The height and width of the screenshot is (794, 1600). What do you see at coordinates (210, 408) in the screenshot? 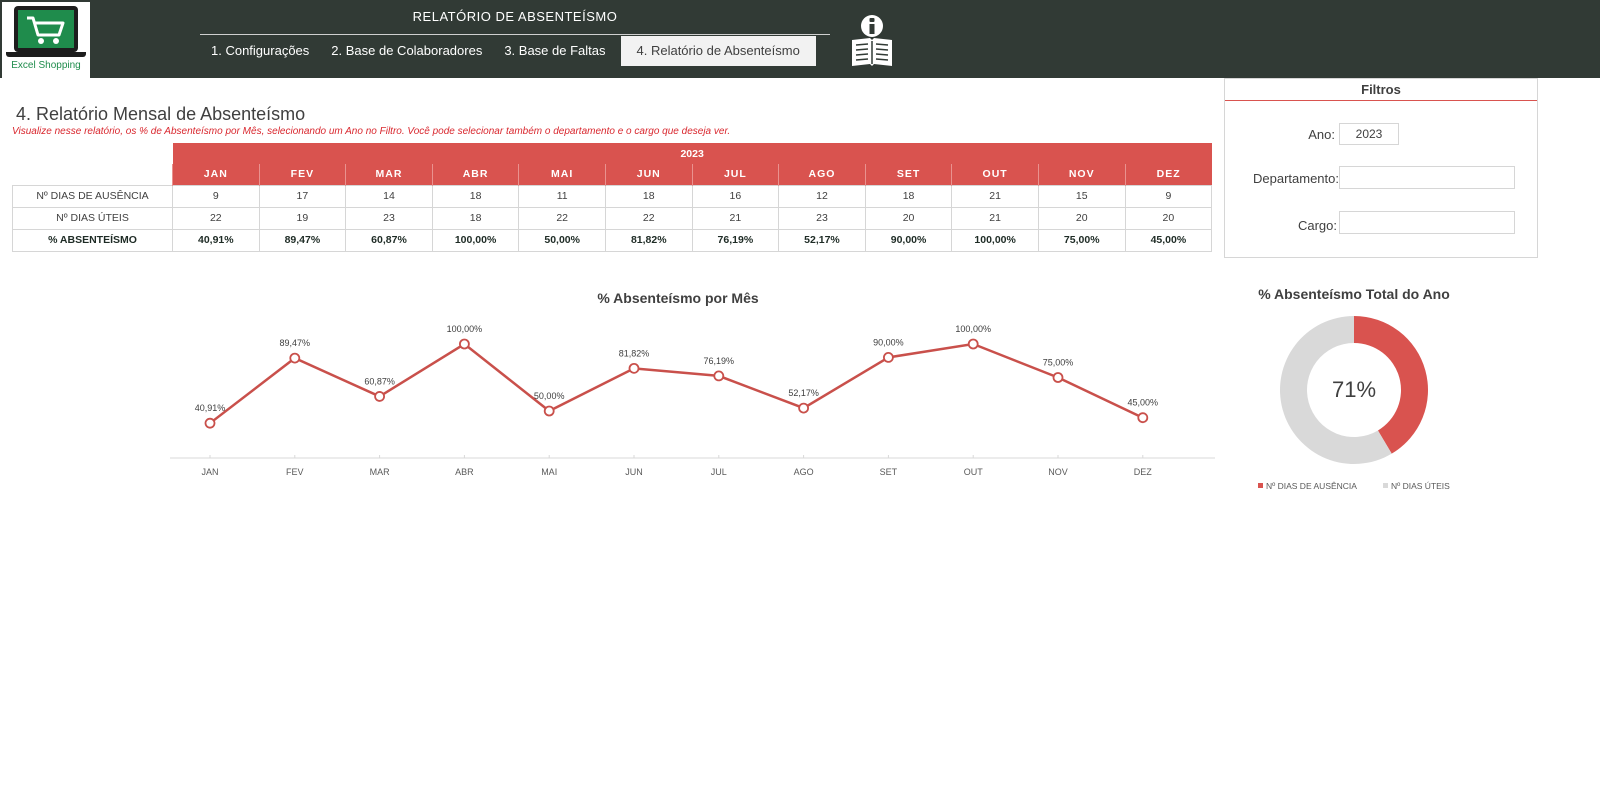
I see `data-label: 40,91%` at bounding box center [210, 408].